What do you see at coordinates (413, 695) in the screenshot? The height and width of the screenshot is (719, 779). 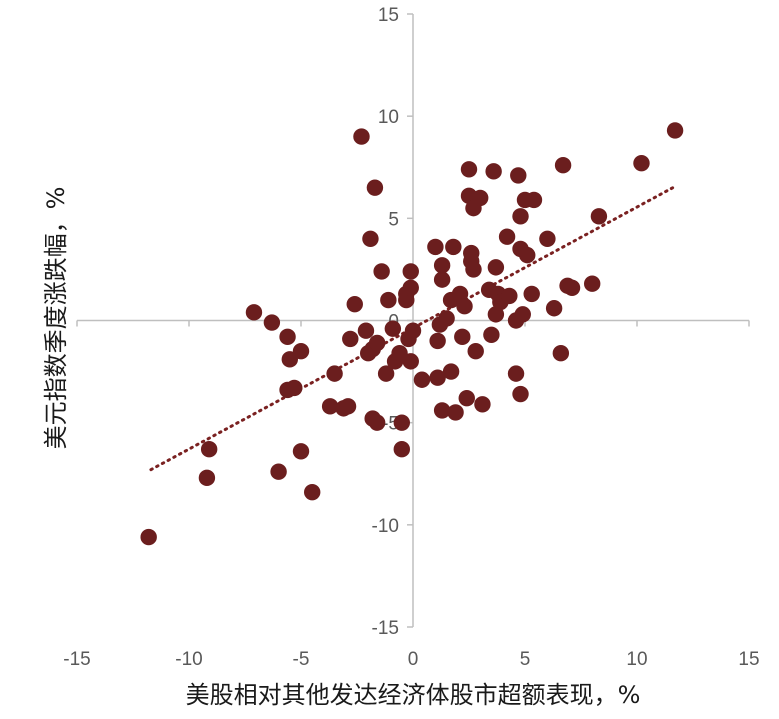 I see `x-axis-title: 美股相对其他发达经济体股市超额表现，%` at bounding box center [413, 695].